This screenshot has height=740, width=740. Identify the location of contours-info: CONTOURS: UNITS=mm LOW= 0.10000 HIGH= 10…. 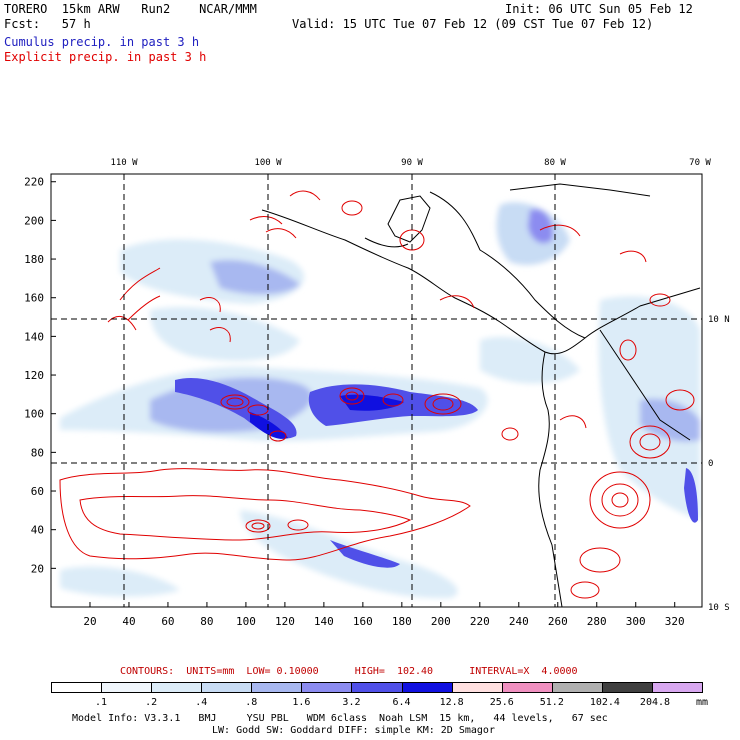
(349, 671).